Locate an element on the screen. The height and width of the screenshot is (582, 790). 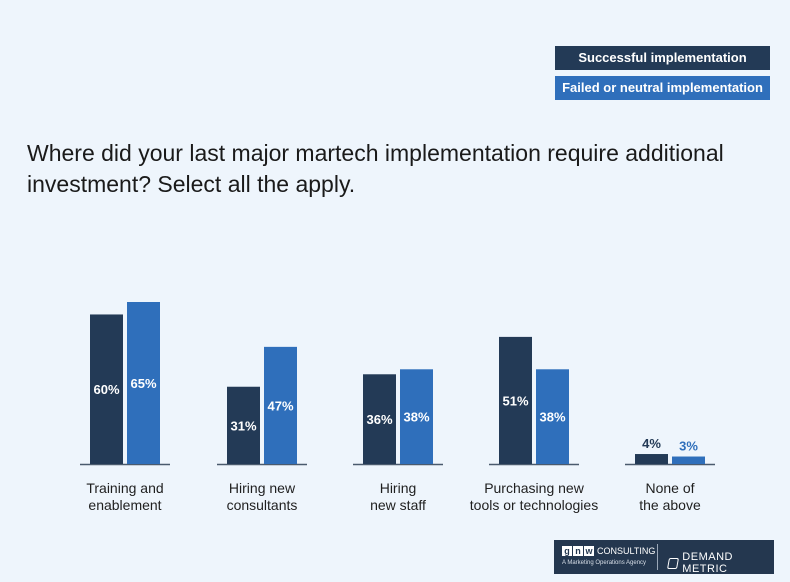
category-label: Hiring new is located at coordinates (262, 488).